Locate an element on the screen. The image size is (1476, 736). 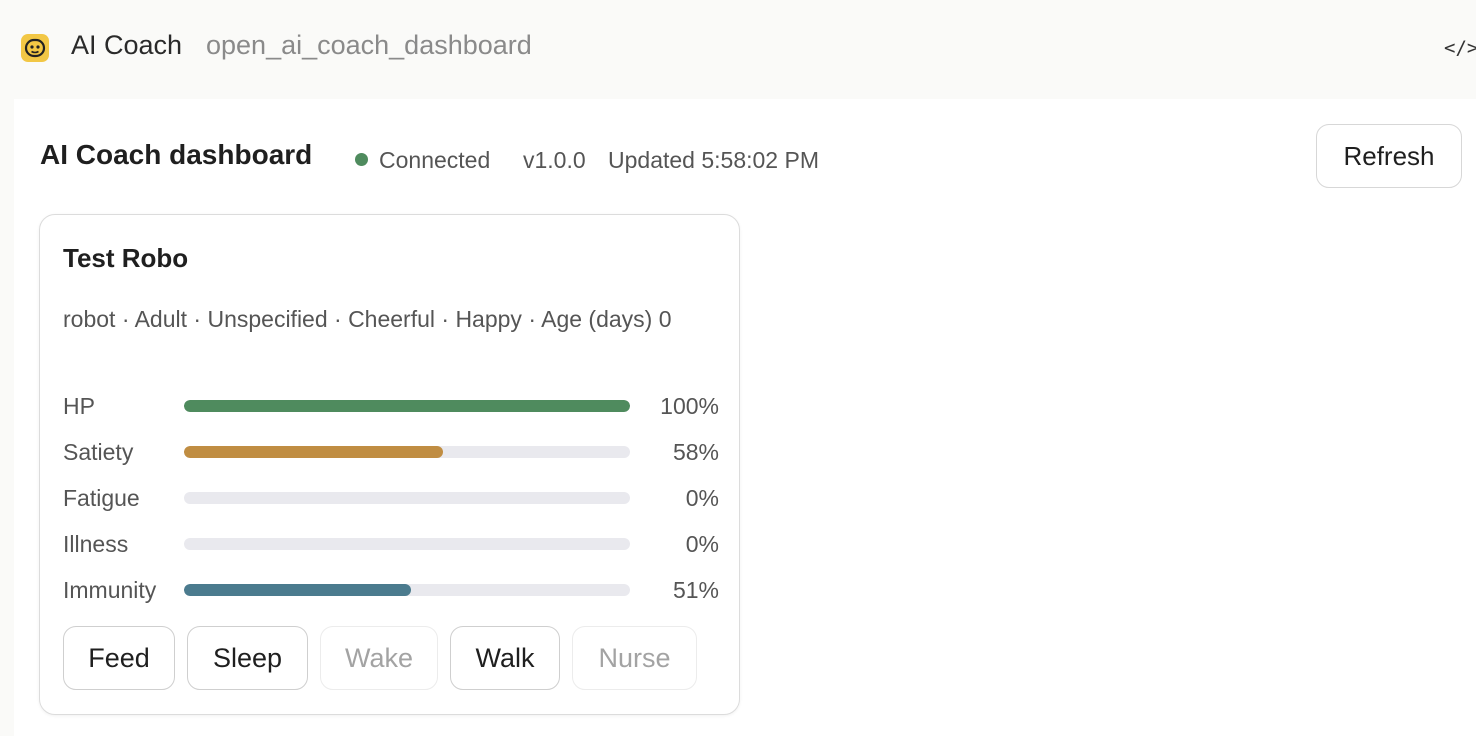
stat-row-hp: HP 100% is located at coordinates (391, 406).